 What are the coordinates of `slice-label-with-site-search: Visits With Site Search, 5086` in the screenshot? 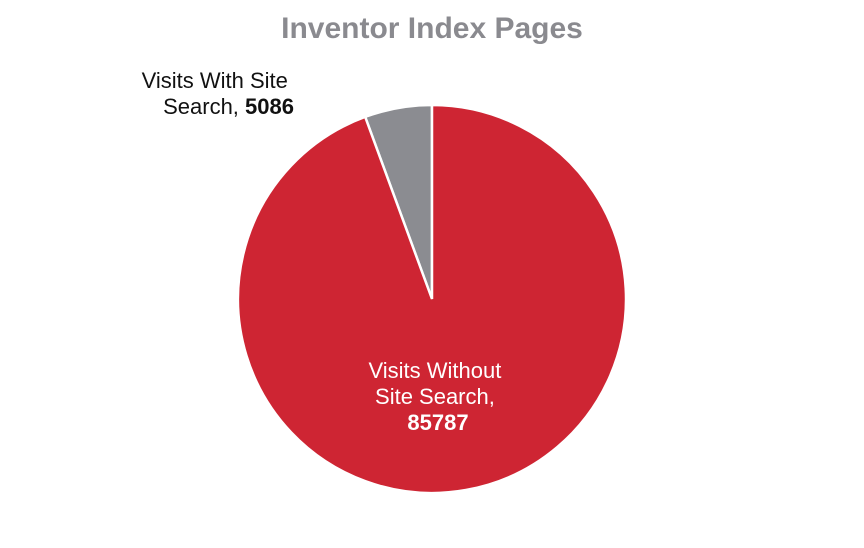 It's located at (218, 93).